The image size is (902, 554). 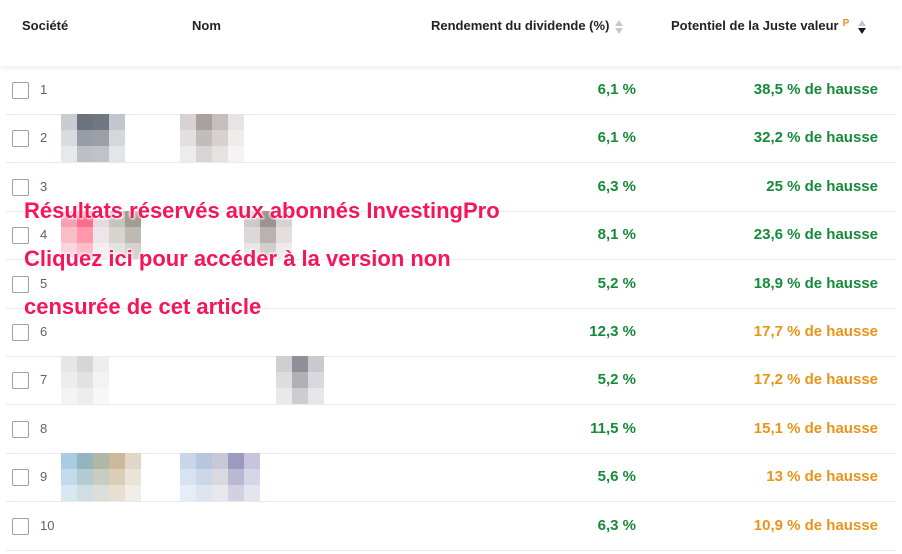 I want to click on fair-value-upside: 13 % de hausse, so click(x=822, y=477).